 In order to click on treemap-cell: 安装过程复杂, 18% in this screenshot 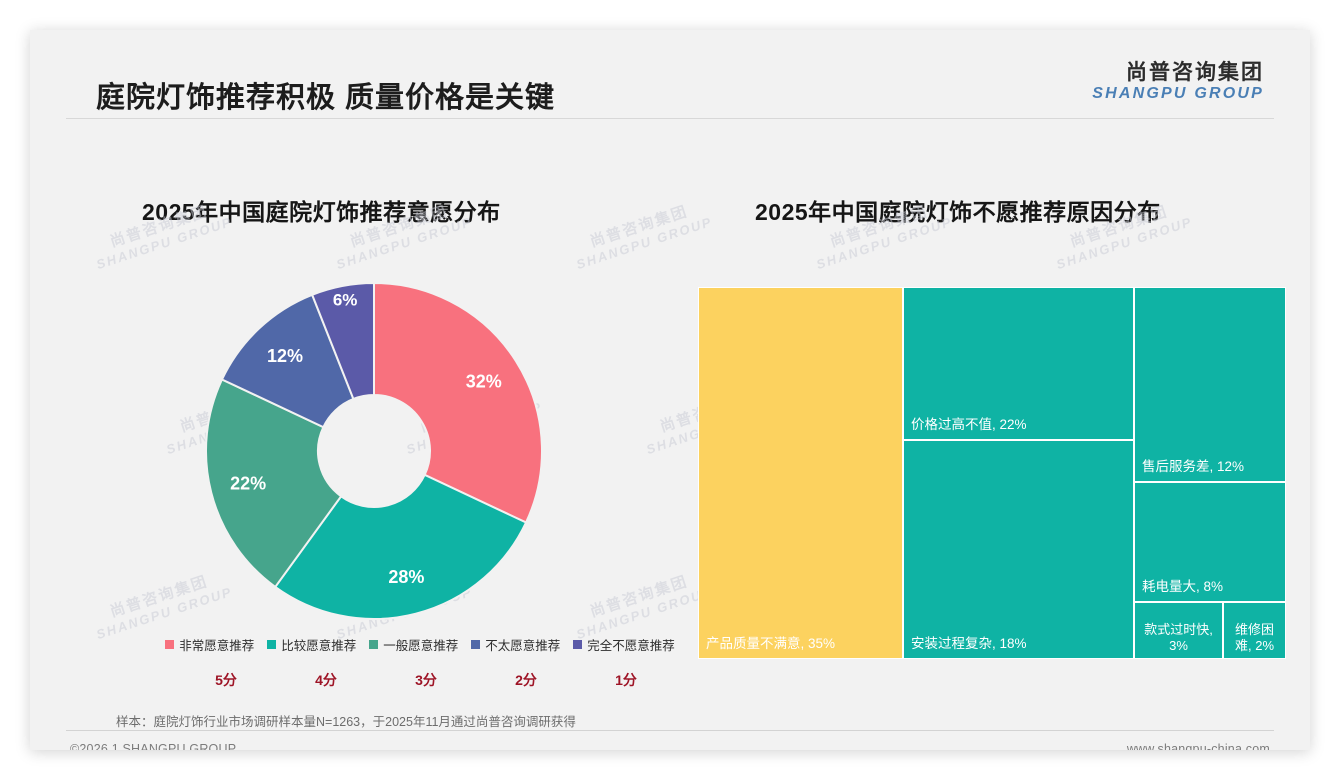, I will do `click(1018, 549)`.